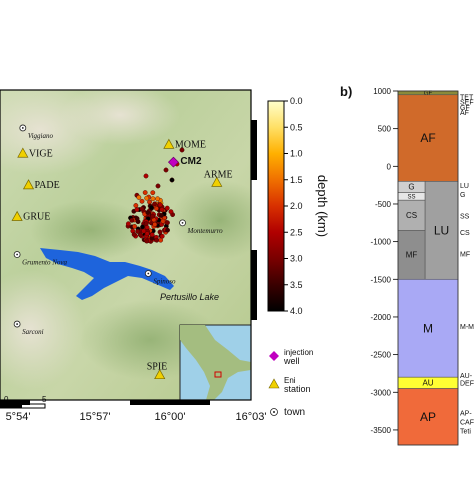  I want to click on panel-b-label: b), so click(346, 91).